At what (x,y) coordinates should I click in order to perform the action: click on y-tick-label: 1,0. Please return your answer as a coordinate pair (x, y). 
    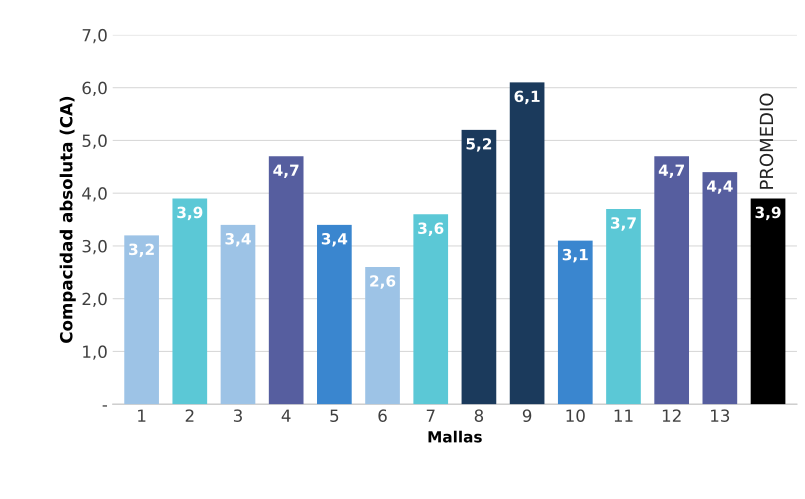
    Looking at the image, I should click on (95, 352).